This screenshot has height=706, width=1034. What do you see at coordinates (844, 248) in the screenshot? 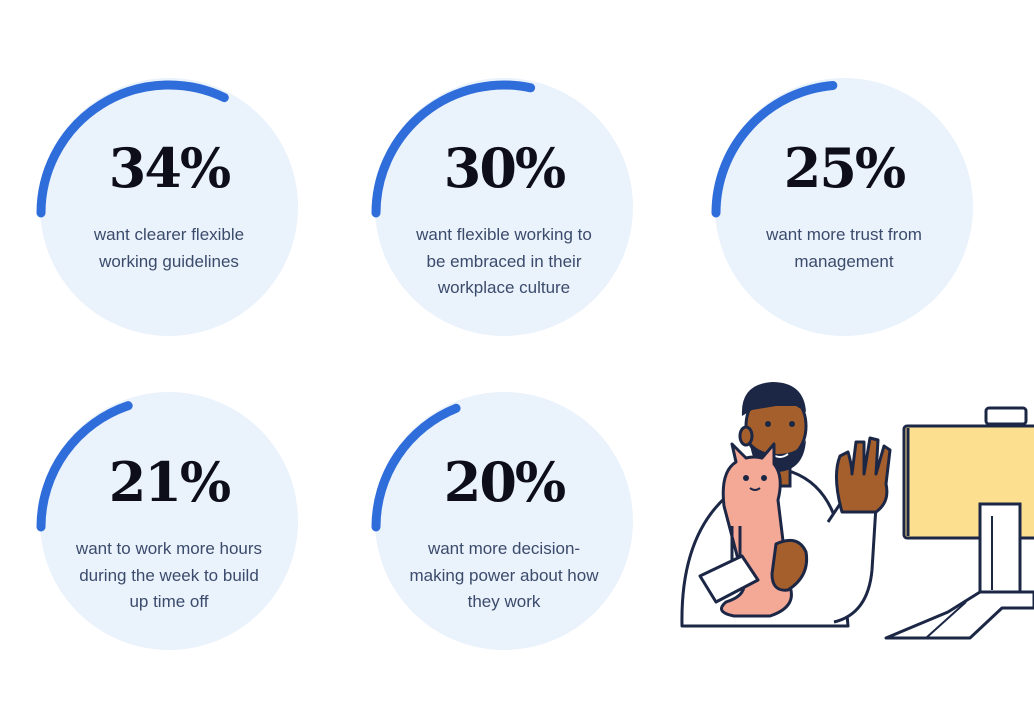
I see `stat-caption: want more trust from management` at bounding box center [844, 248].